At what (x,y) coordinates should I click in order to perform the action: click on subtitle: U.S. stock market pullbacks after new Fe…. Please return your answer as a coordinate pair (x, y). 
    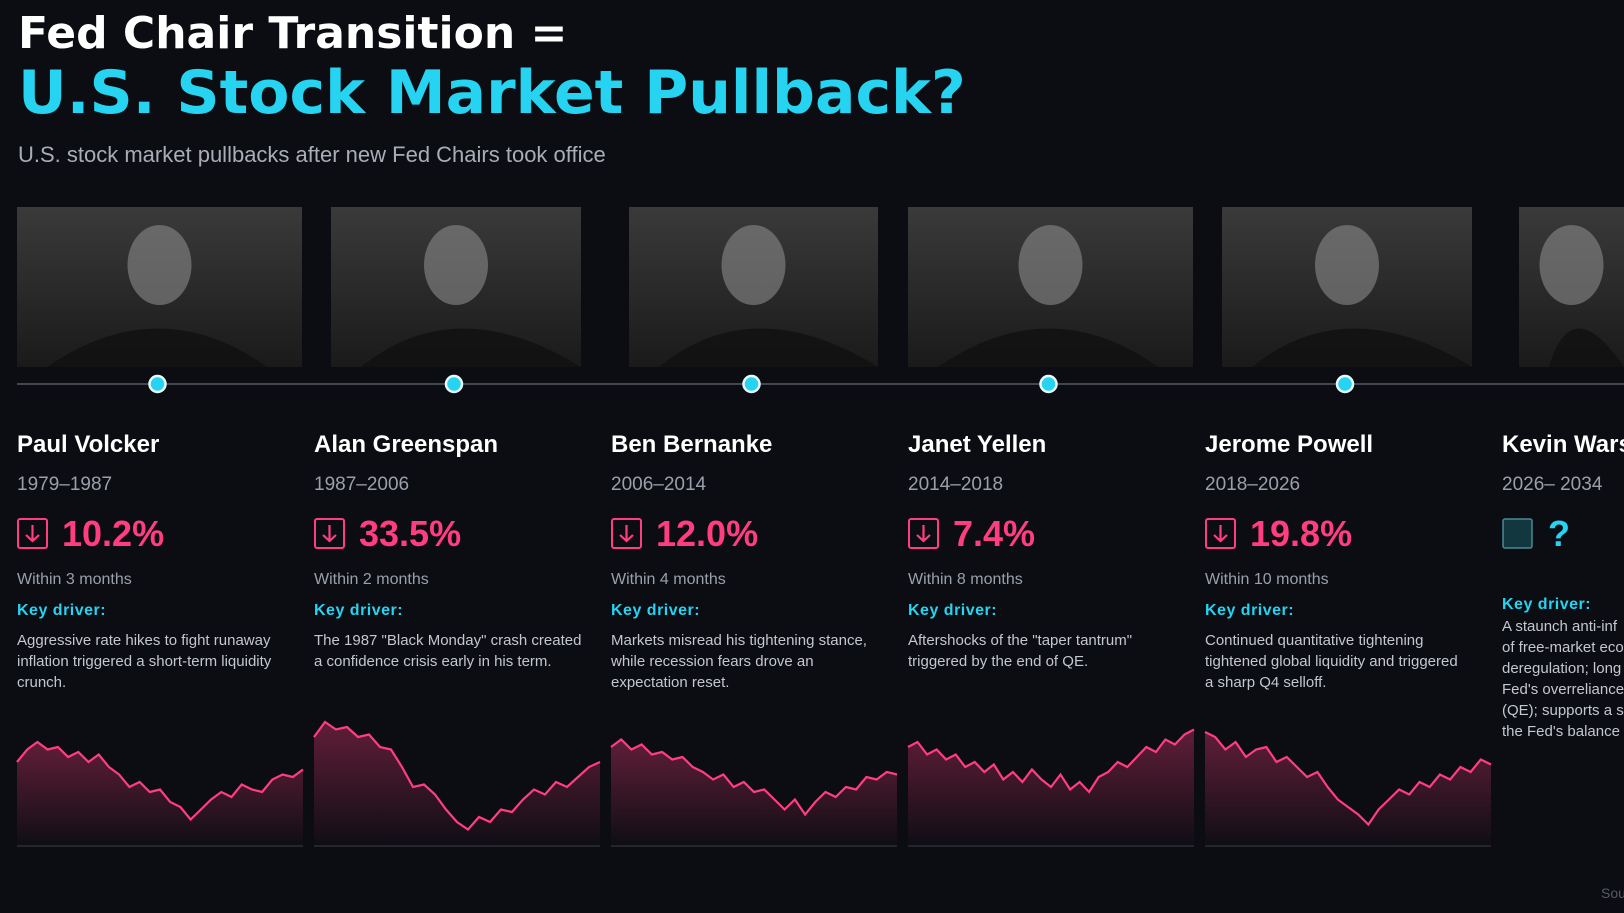
    Looking at the image, I should click on (312, 154).